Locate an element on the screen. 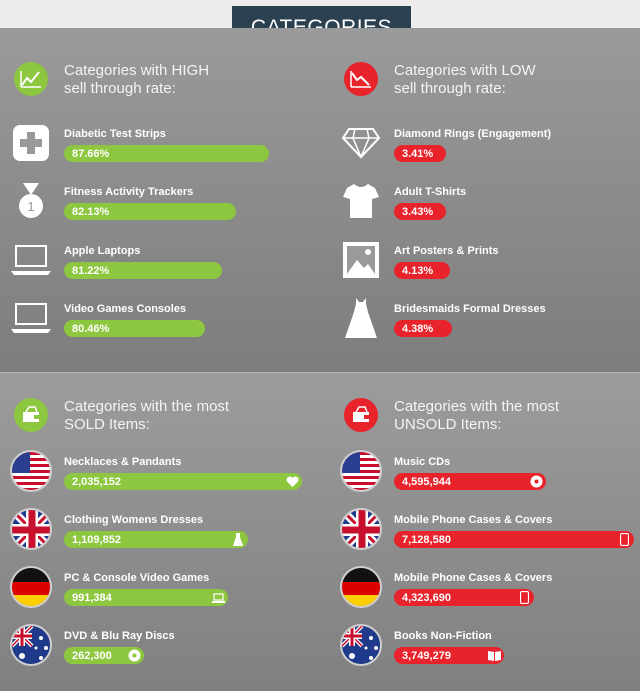 This screenshot has width=640, height=691. diamond-icon is located at coordinates (361, 143).